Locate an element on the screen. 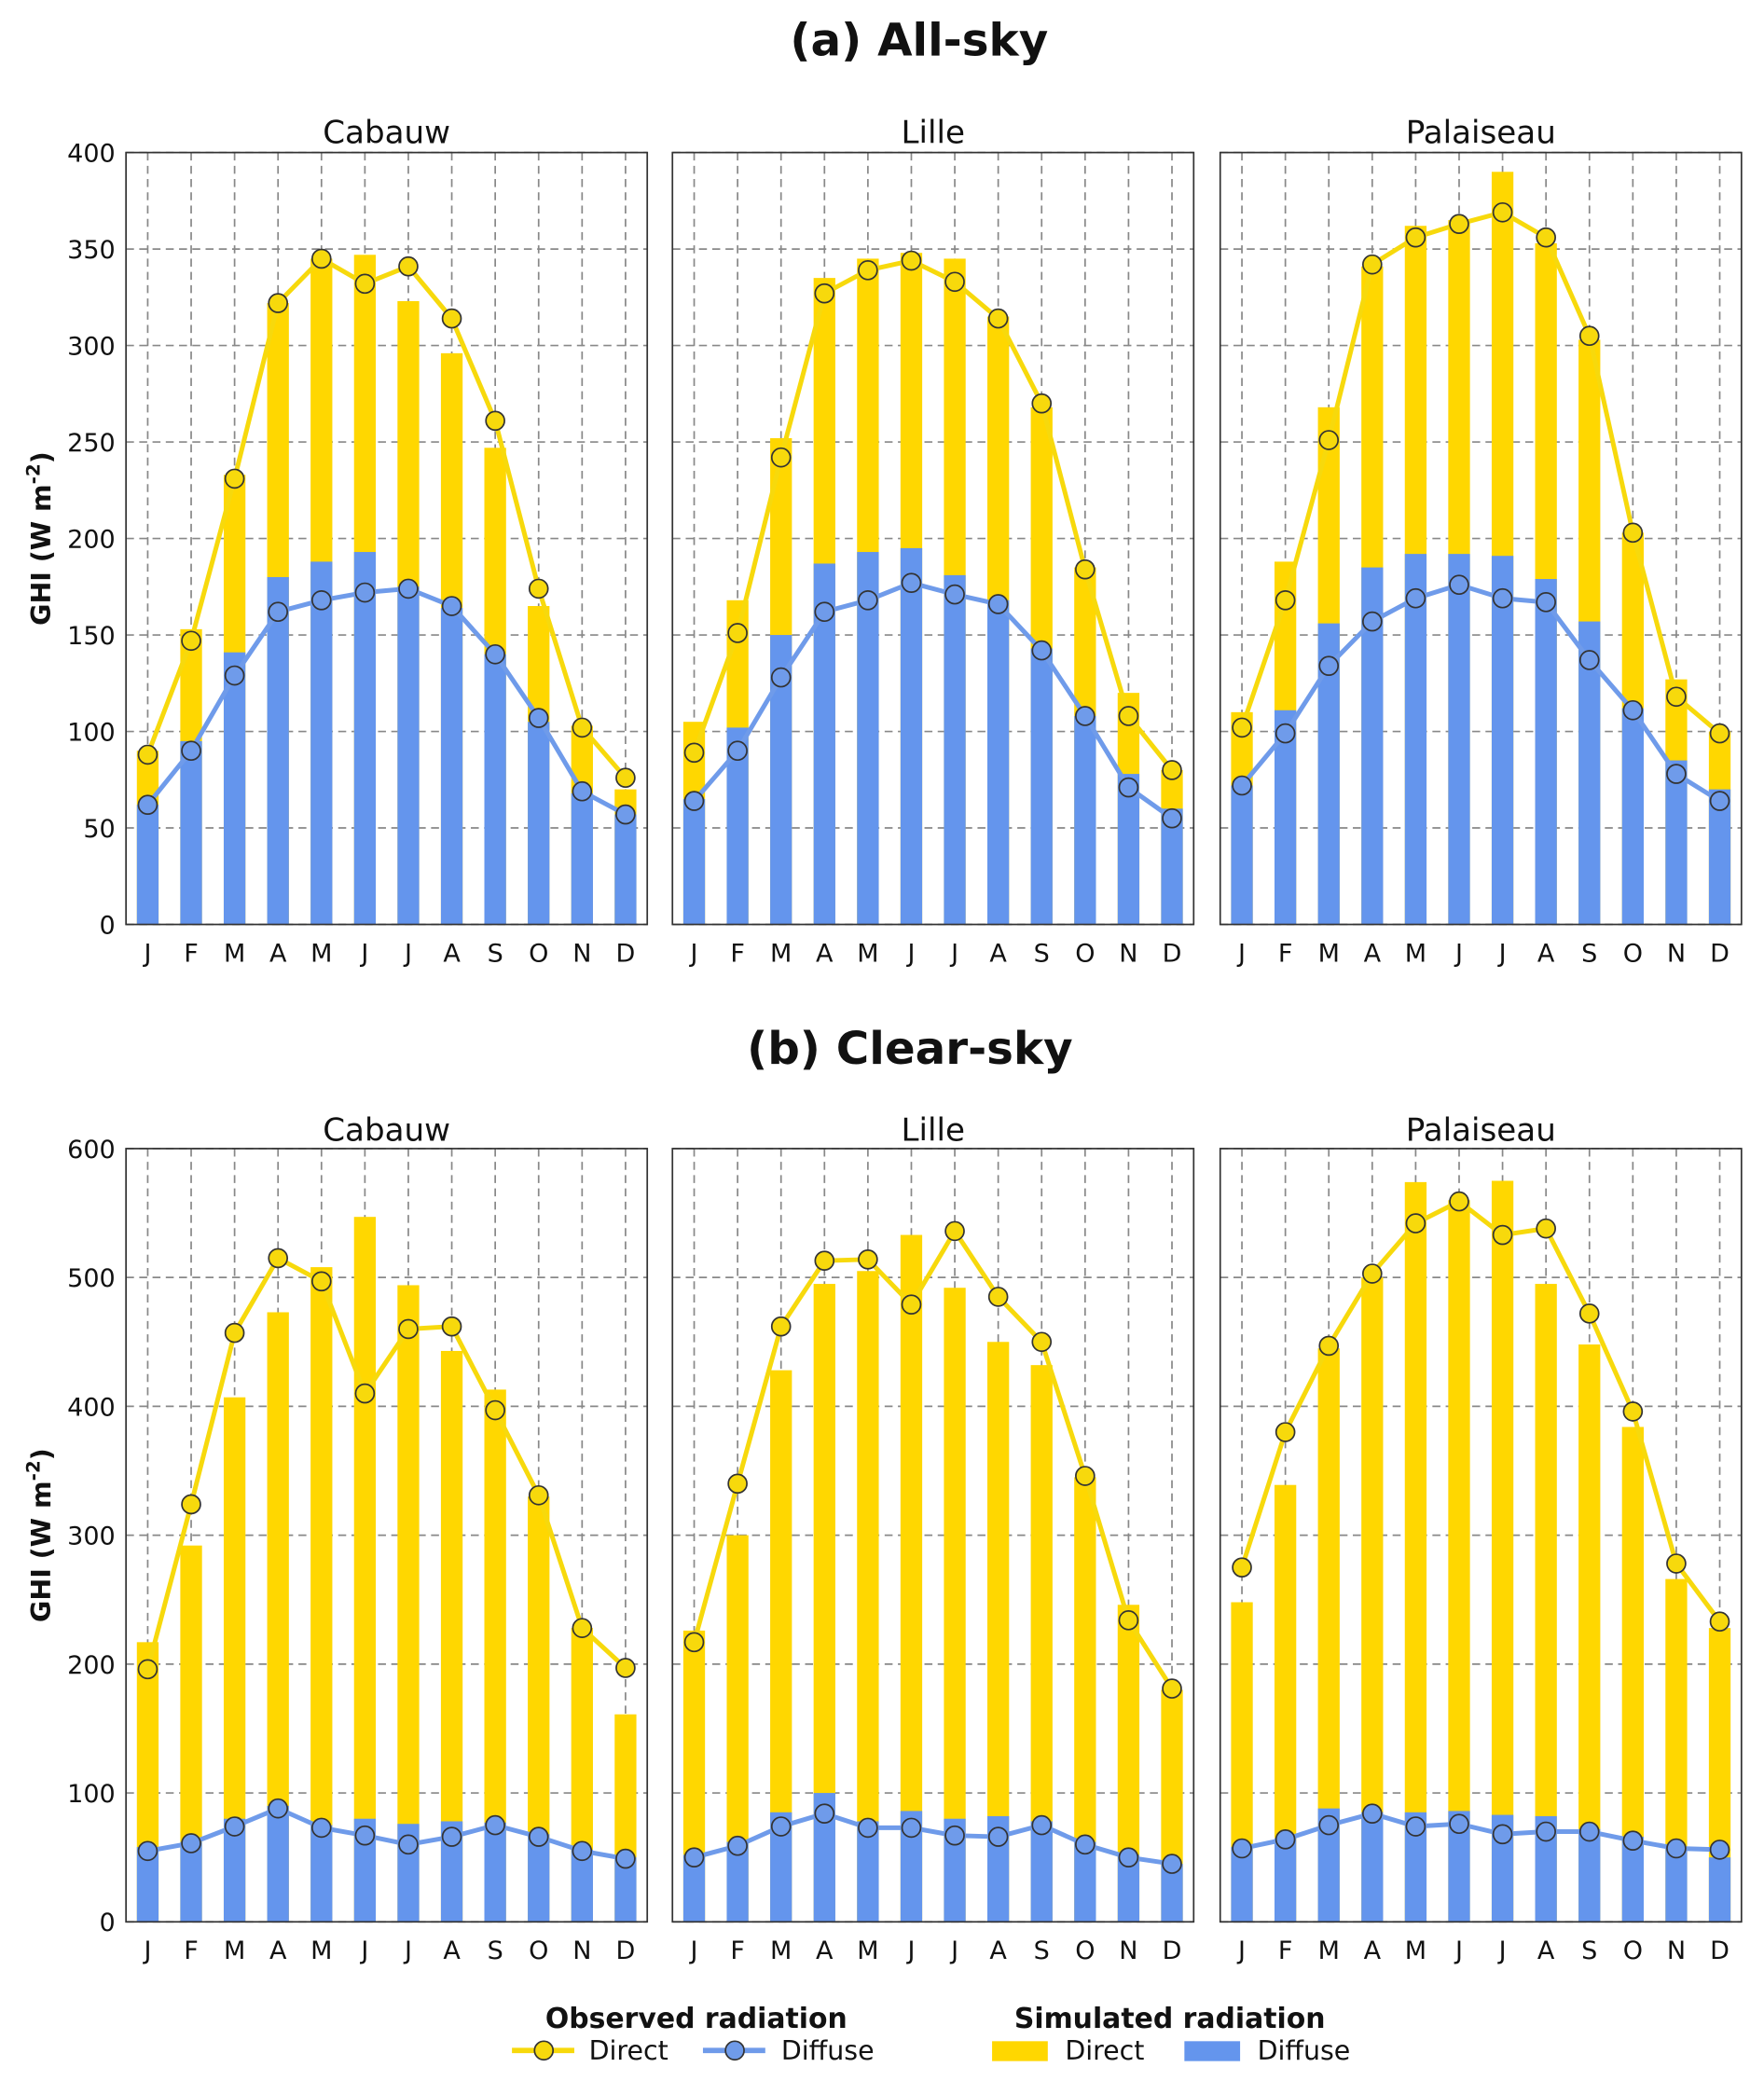 The width and height of the screenshot is (1764, 2081). y-axis-label-text: GHI (W m is located at coordinates (41, 1552).